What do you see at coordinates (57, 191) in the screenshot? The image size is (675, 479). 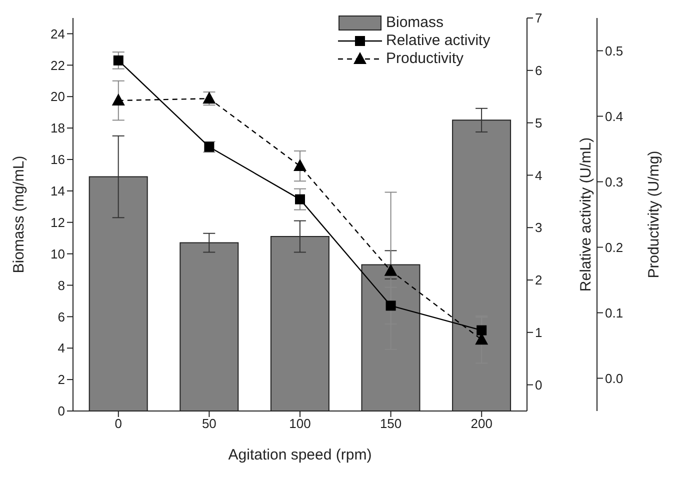 I see `y-tick-label: 14` at bounding box center [57, 191].